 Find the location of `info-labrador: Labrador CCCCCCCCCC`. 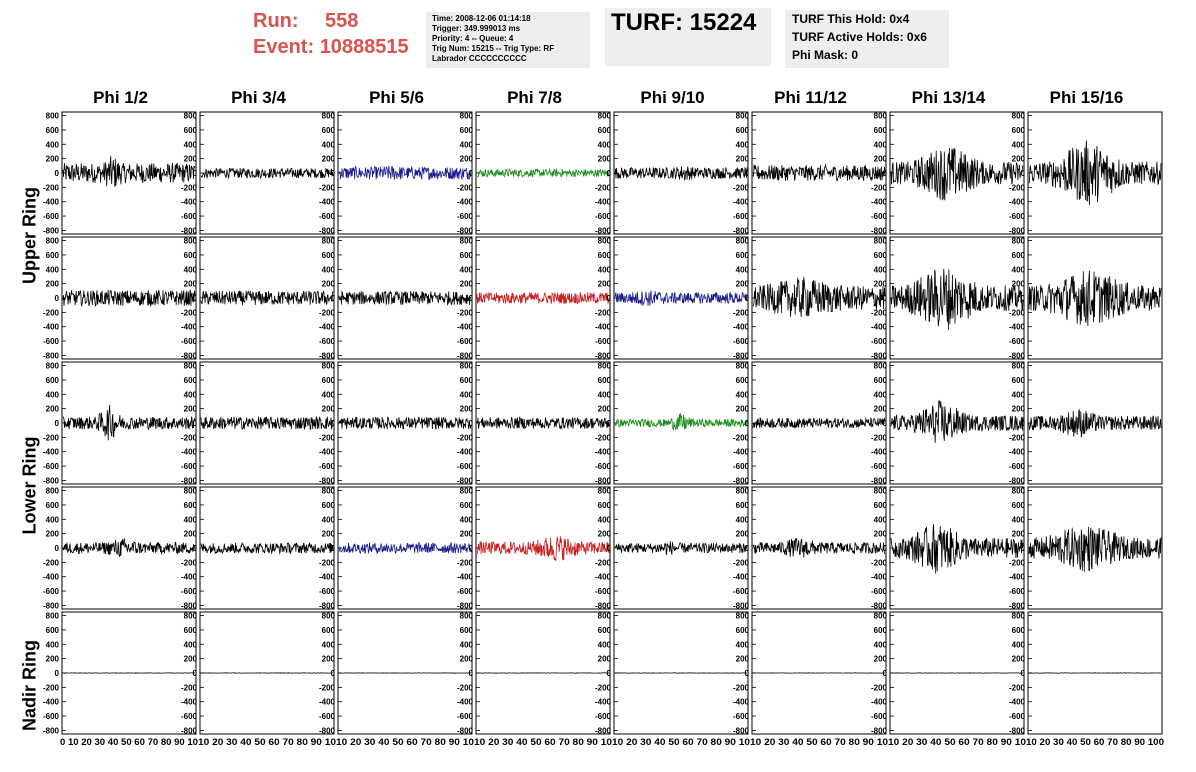

info-labrador: Labrador CCCCCCCCCC is located at coordinates (479, 58).